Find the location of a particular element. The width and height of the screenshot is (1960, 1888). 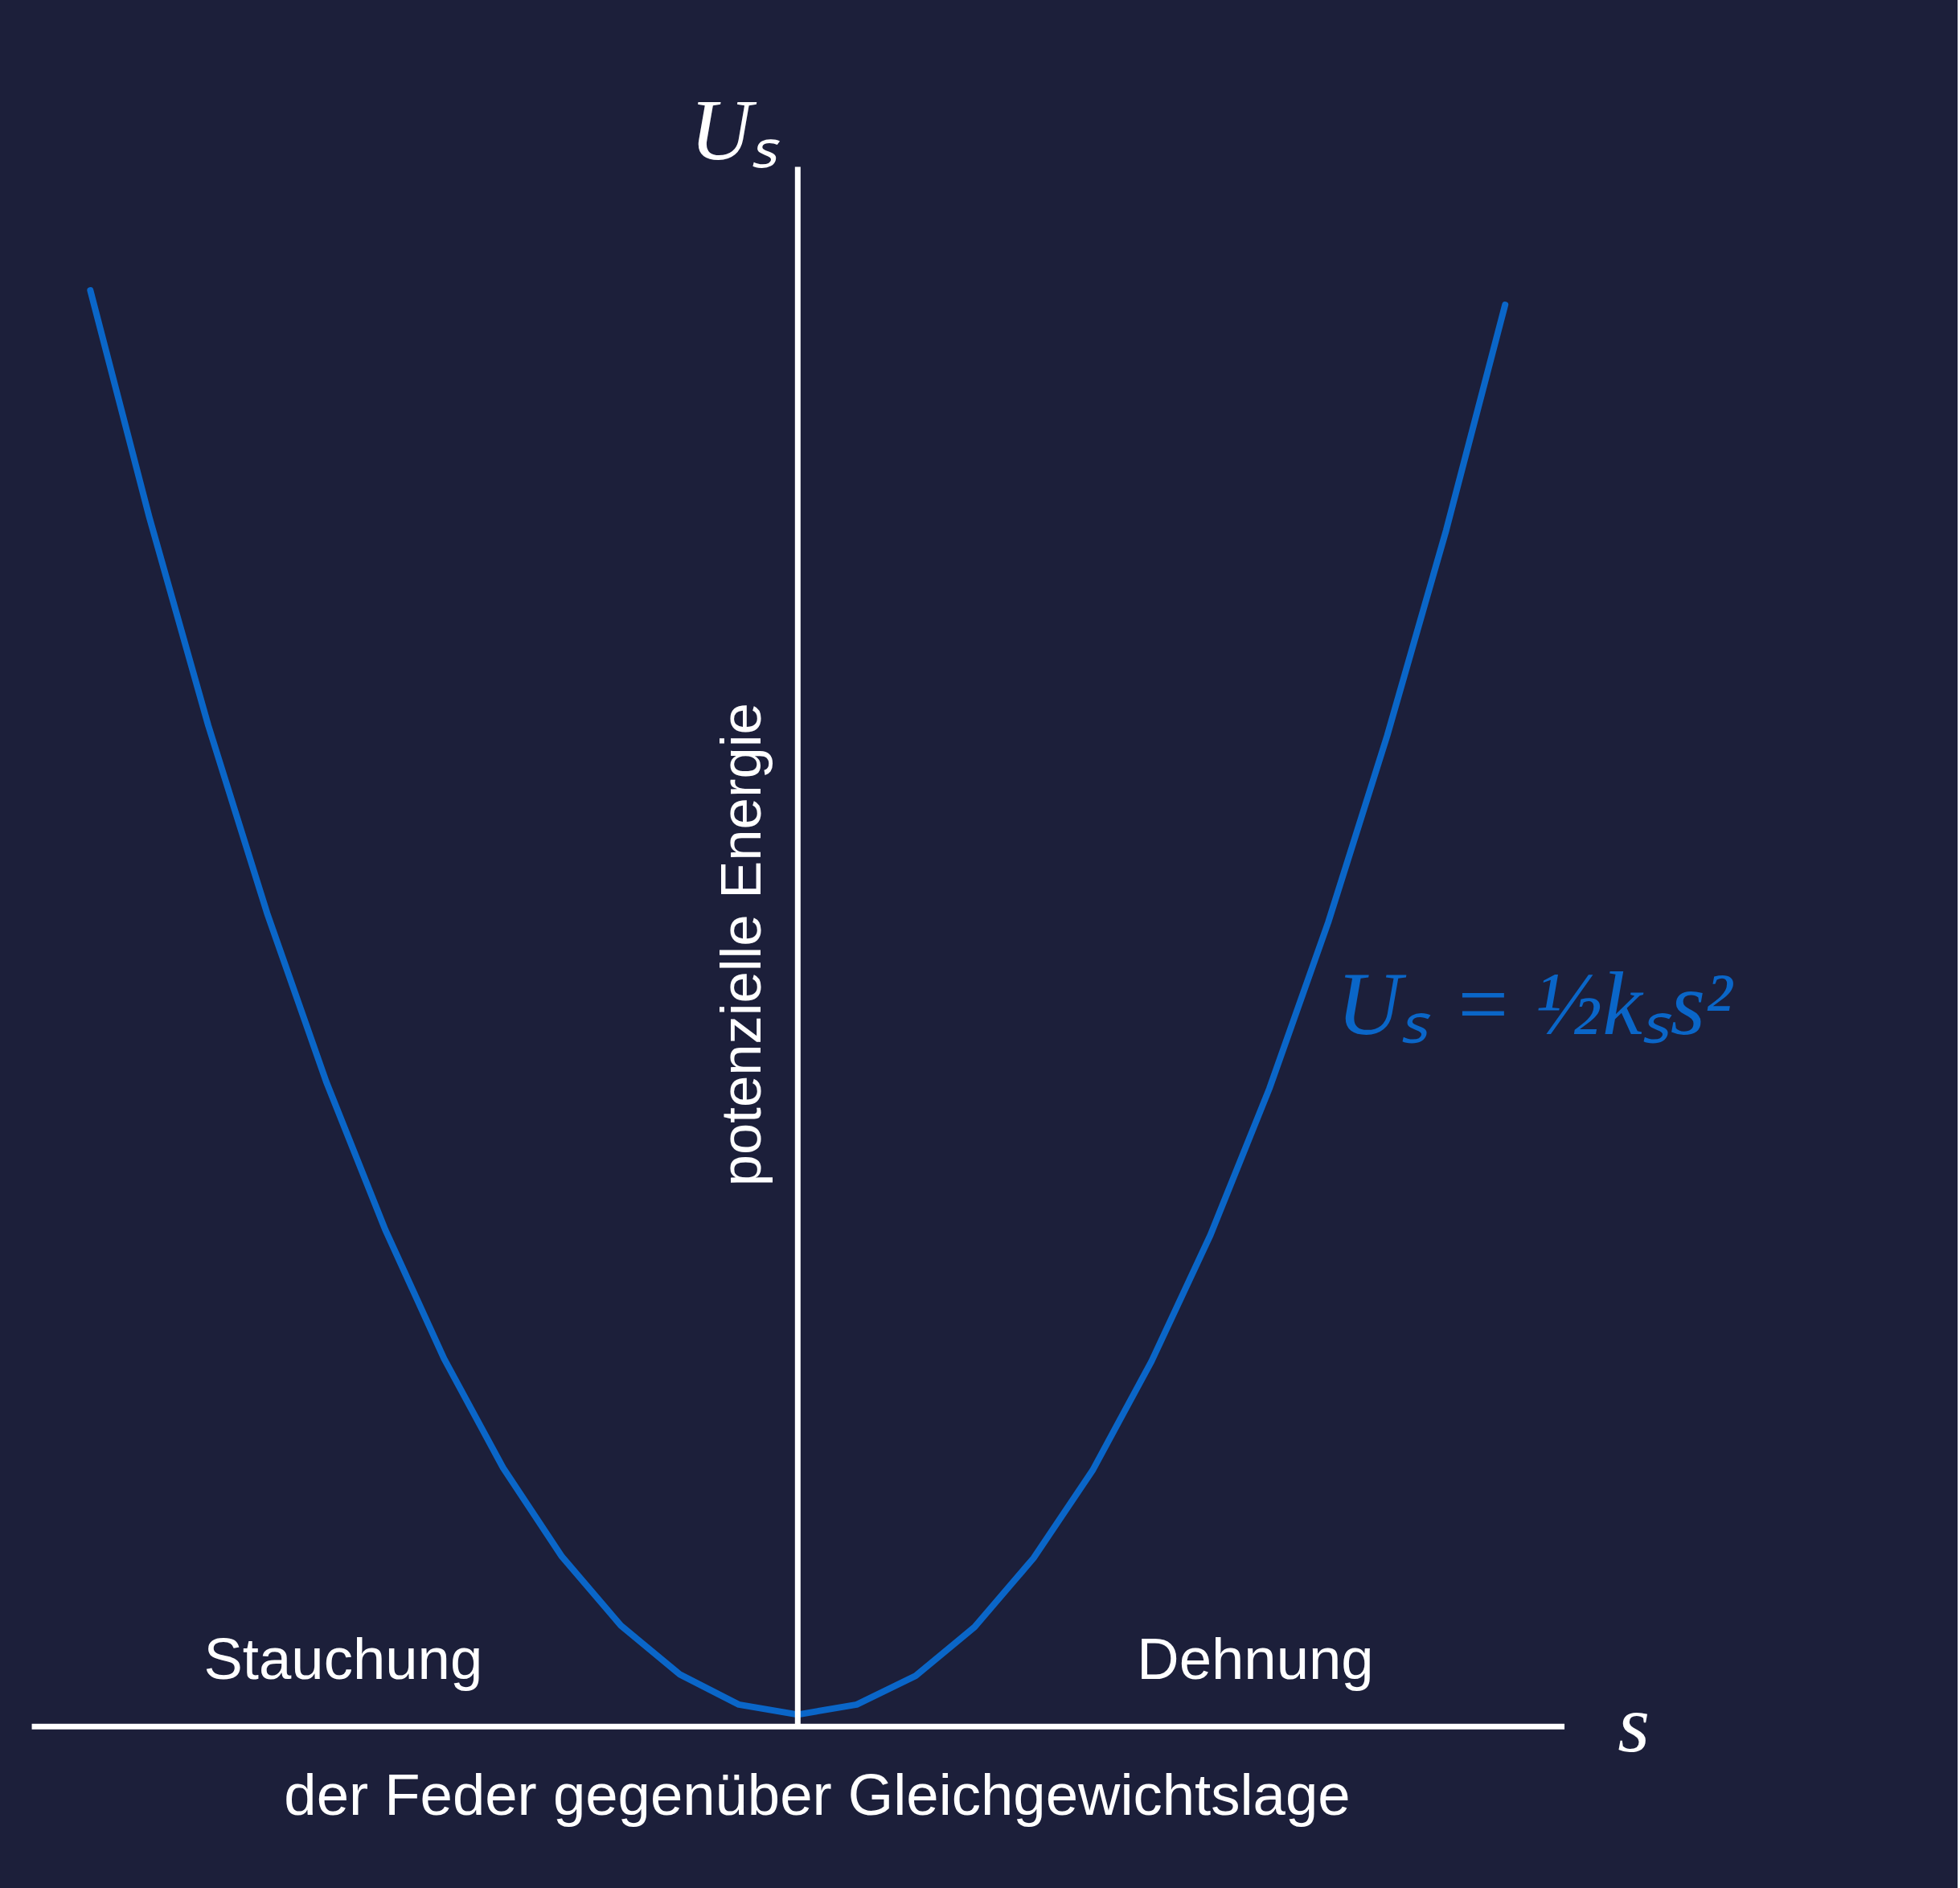

annotation: Uₛ = ½kₛs² is located at coordinates (1535, 1003).